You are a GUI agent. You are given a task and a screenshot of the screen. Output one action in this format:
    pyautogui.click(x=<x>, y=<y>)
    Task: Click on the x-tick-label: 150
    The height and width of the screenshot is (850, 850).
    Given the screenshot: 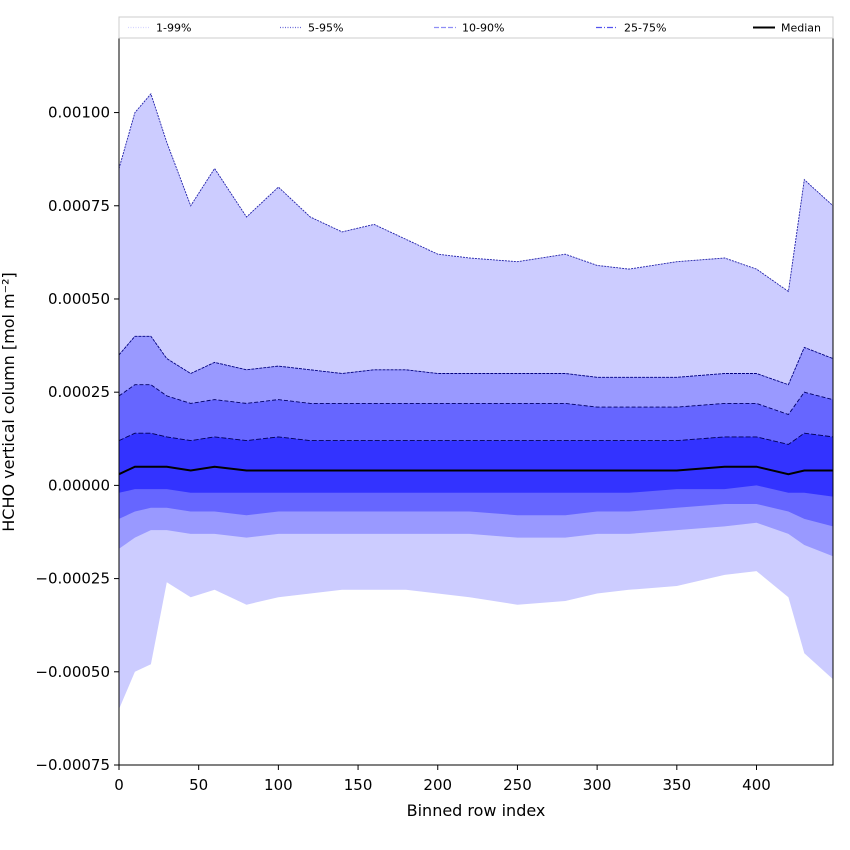 What is the action you would take?
    pyautogui.click(x=358, y=785)
    